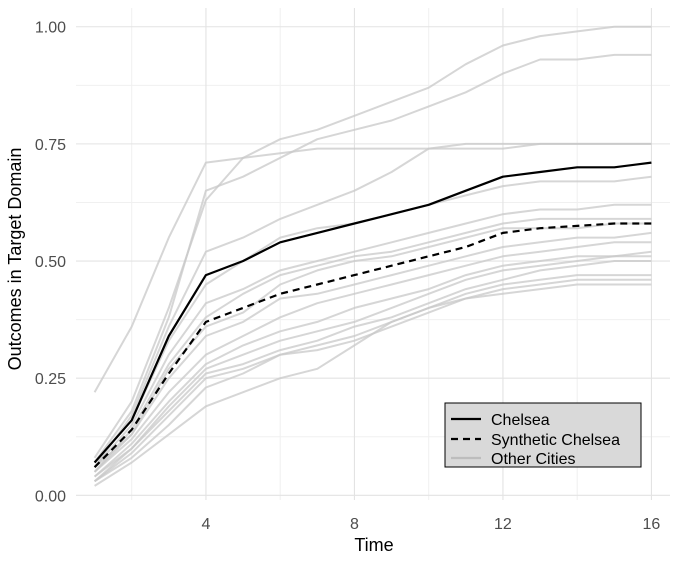 This screenshot has width=678, height=561. I want to click on y-tick-label: 0.00, so click(50, 496).